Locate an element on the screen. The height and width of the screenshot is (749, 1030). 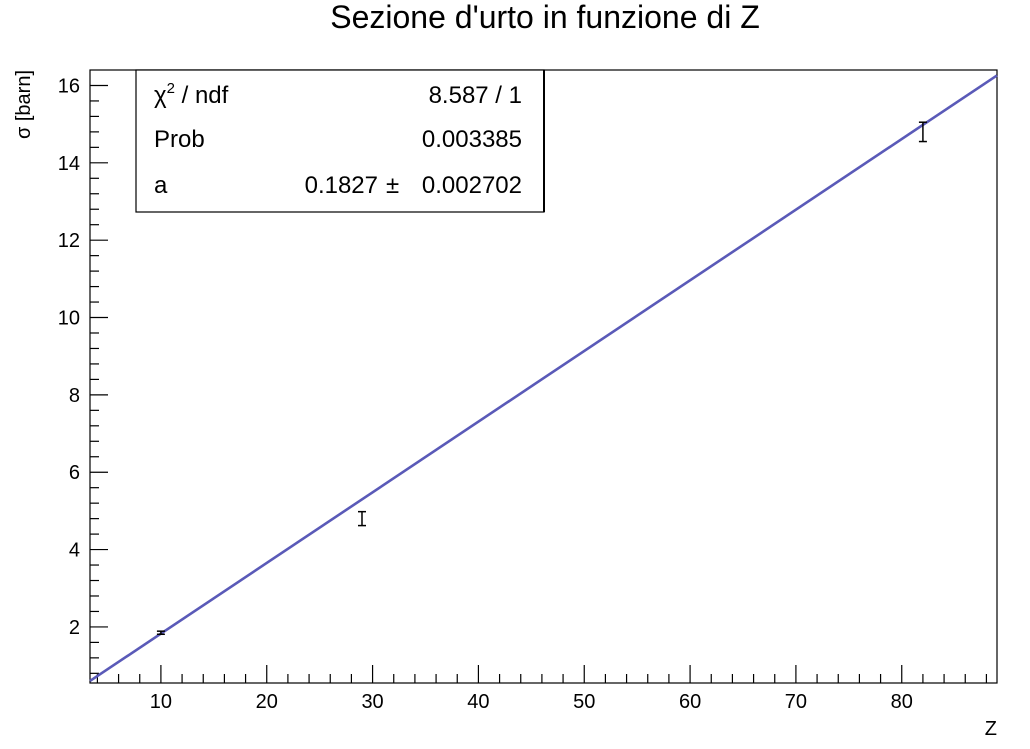
x-axis-ticks: 10 20 30 40 50 60 70 80 is located at coordinates (542, 689).